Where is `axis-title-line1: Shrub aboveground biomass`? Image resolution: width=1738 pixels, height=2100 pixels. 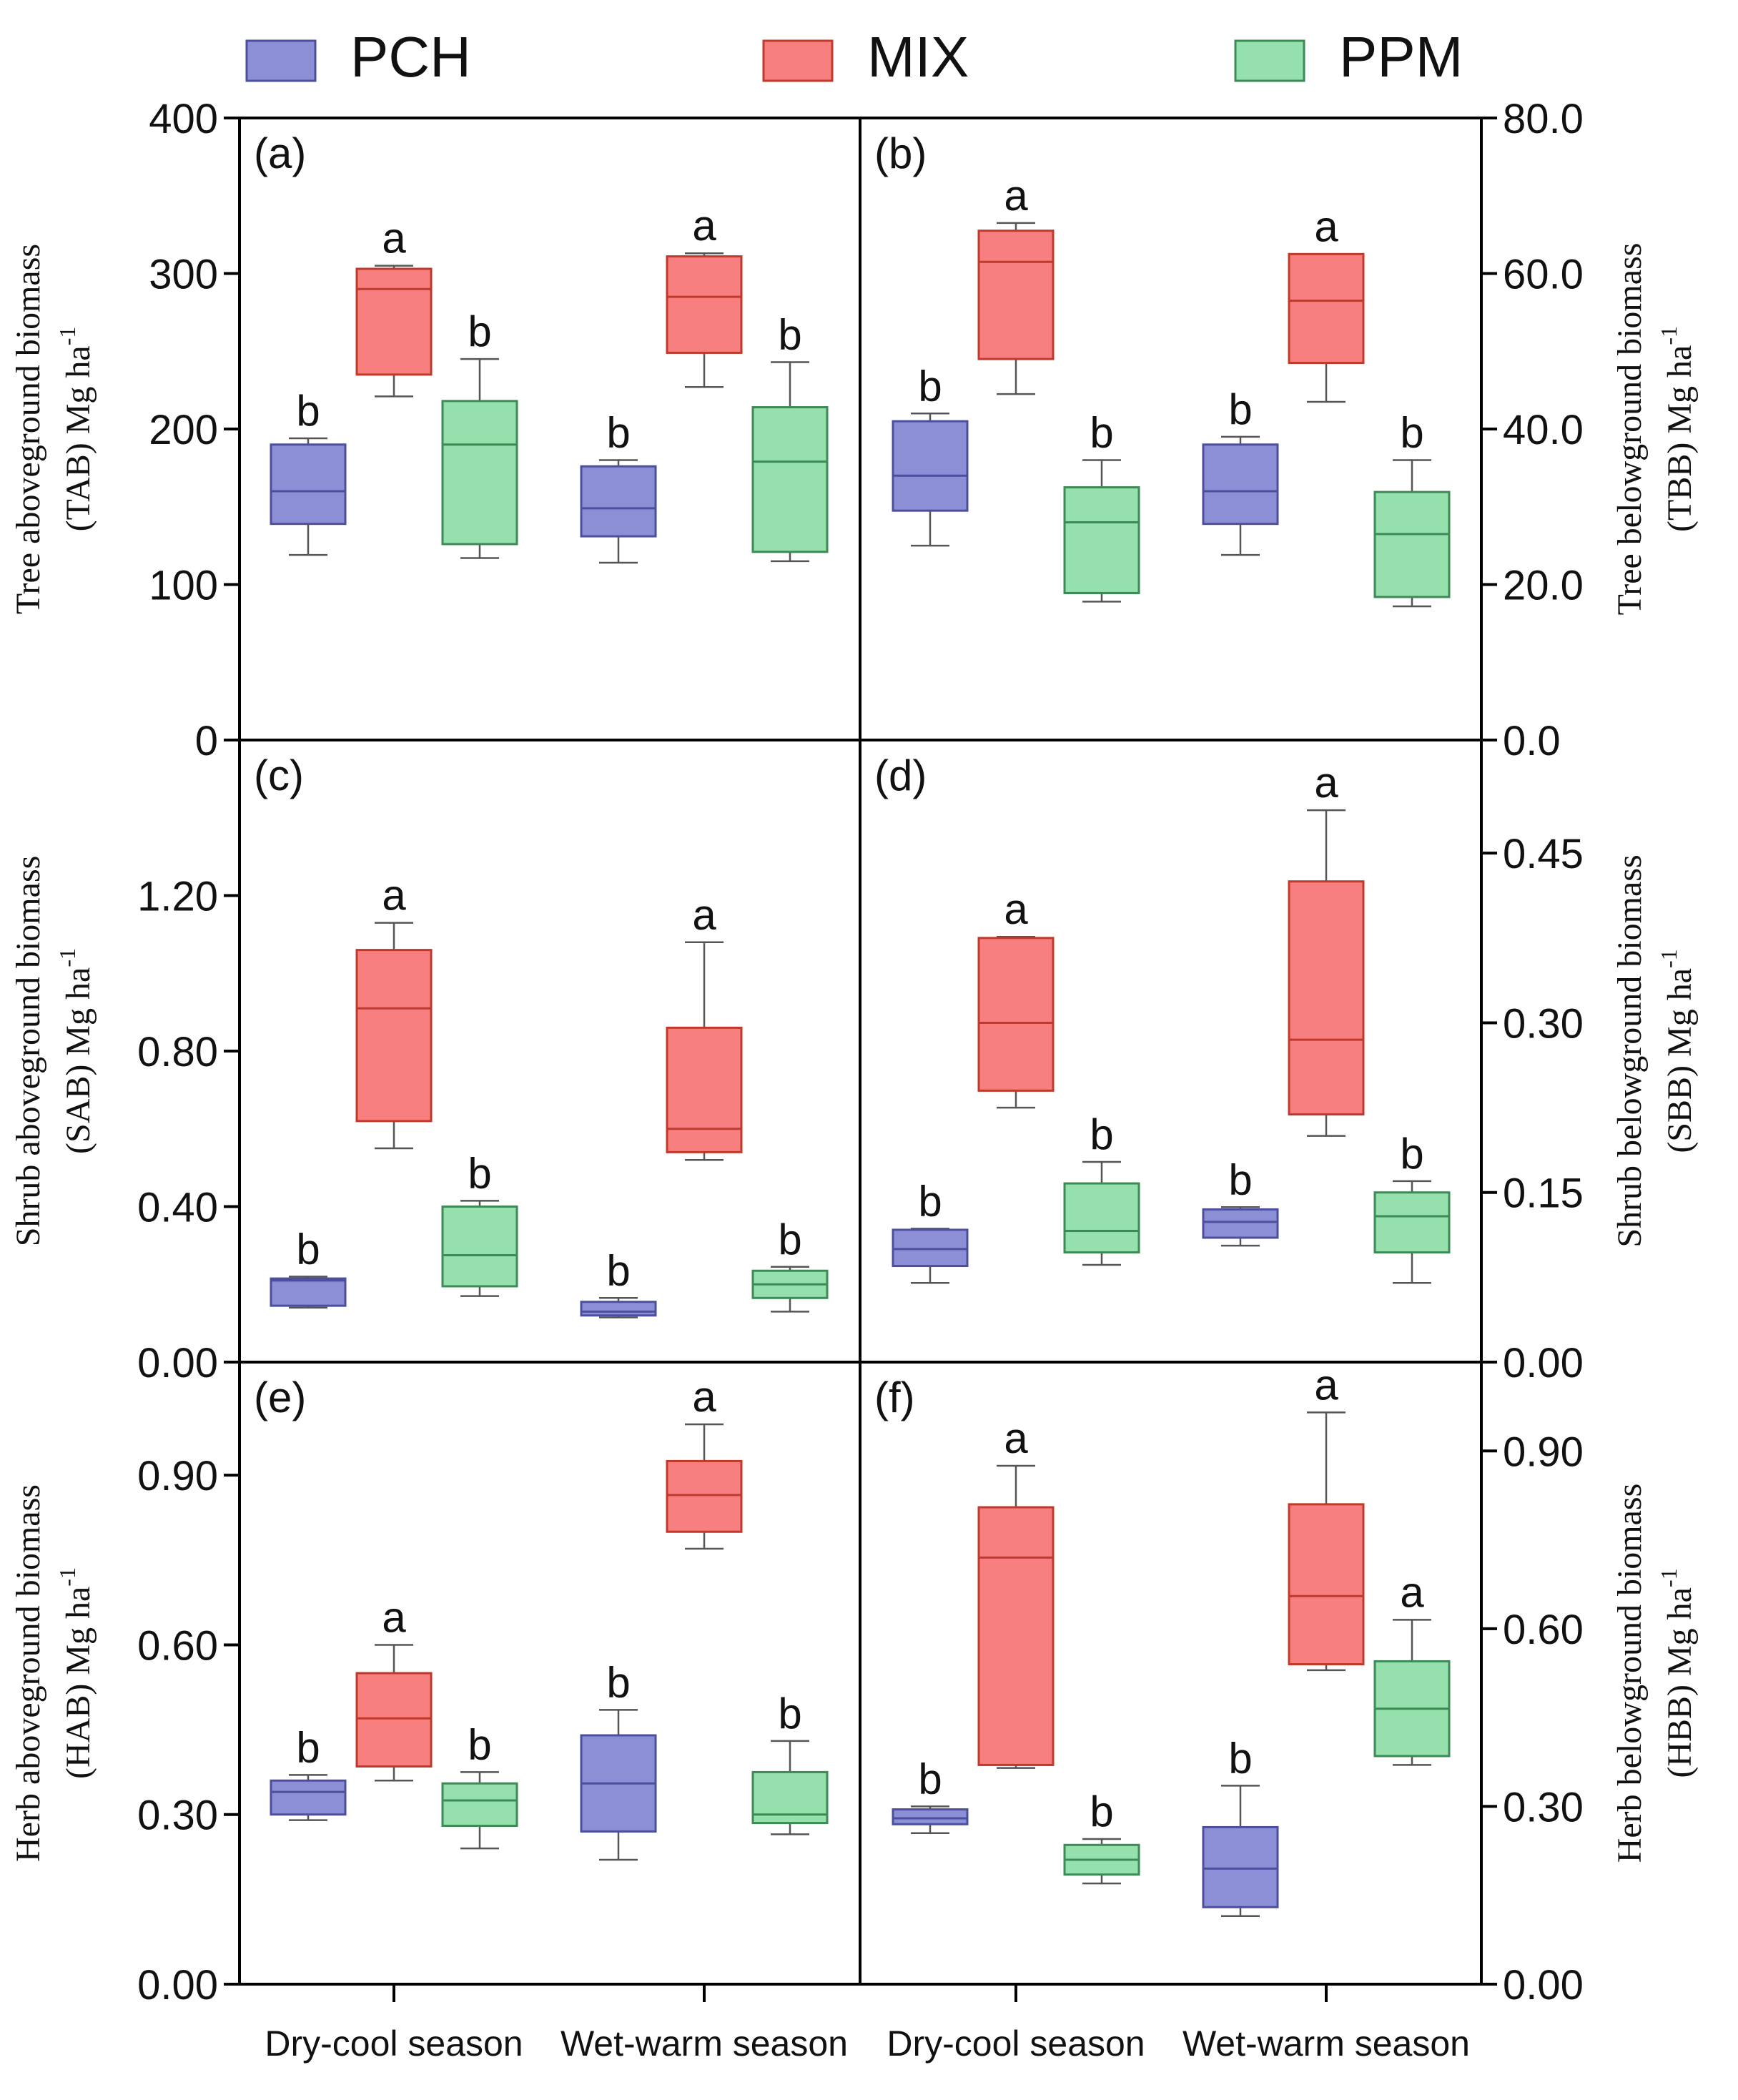 axis-title-line1: Shrub aboveground biomass is located at coordinates (28, 1051).